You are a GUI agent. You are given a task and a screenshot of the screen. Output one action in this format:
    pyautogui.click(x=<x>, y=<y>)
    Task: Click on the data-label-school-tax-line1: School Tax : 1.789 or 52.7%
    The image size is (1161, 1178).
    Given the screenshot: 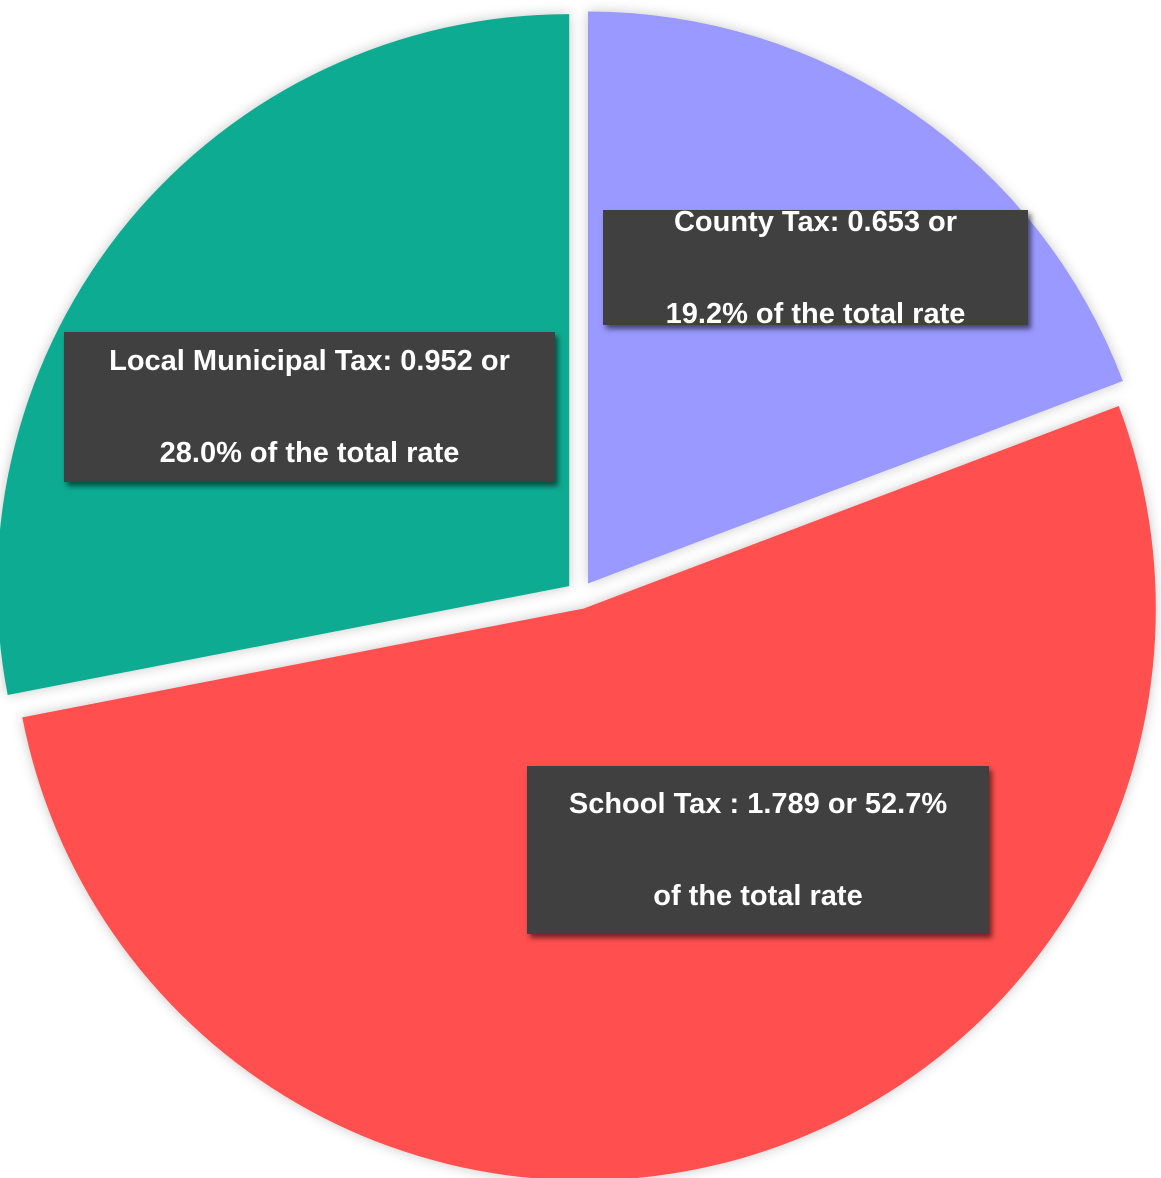 What is the action you would take?
    pyautogui.click(x=758, y=804)
    